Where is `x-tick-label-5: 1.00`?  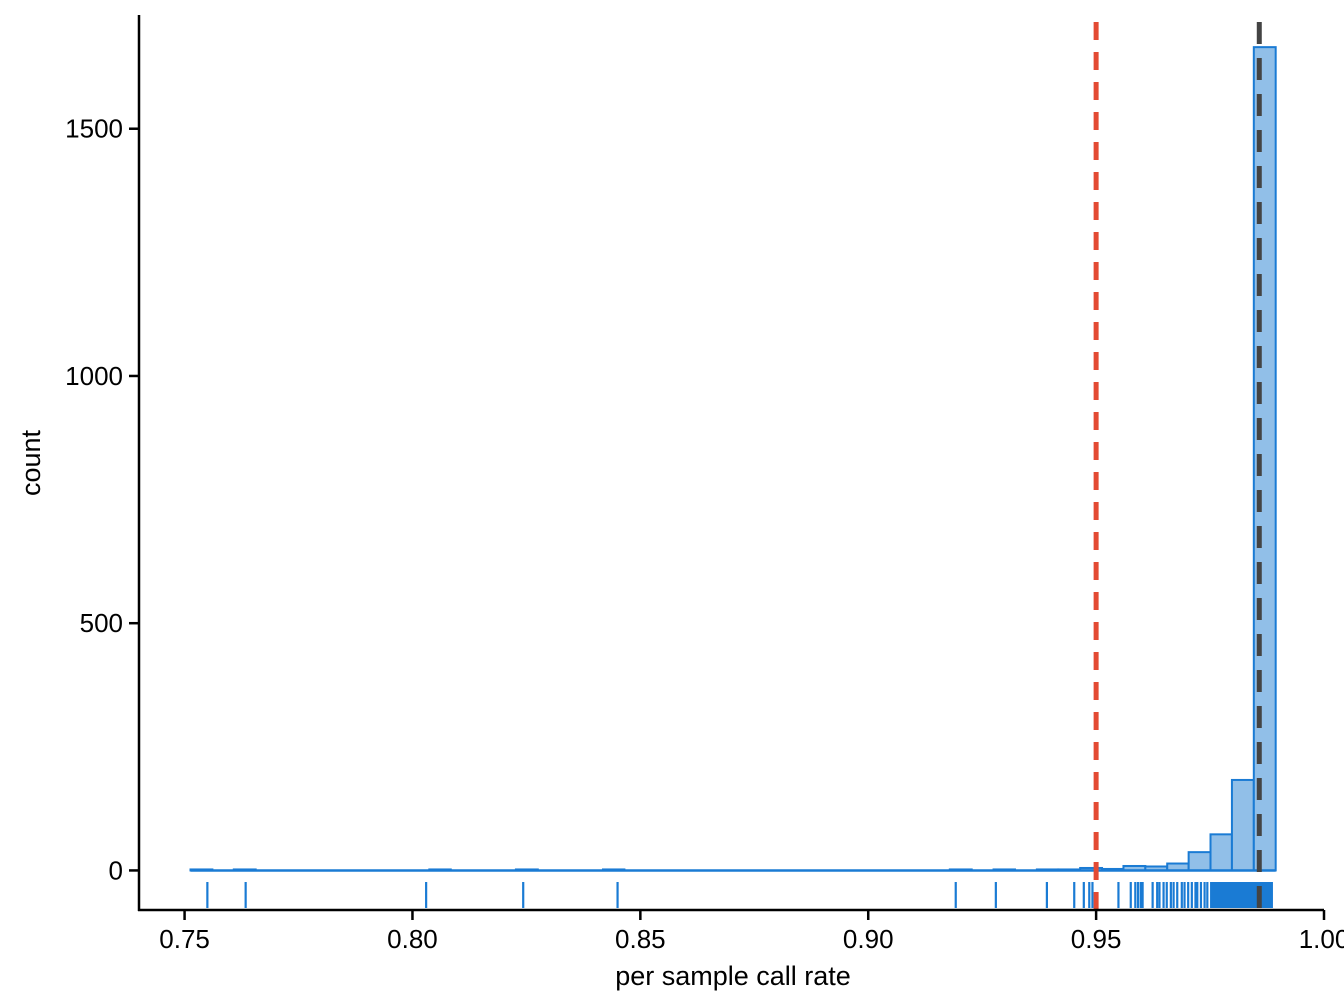
x-tick-label-5: 1.00 is located at coordinates (1321, 939).